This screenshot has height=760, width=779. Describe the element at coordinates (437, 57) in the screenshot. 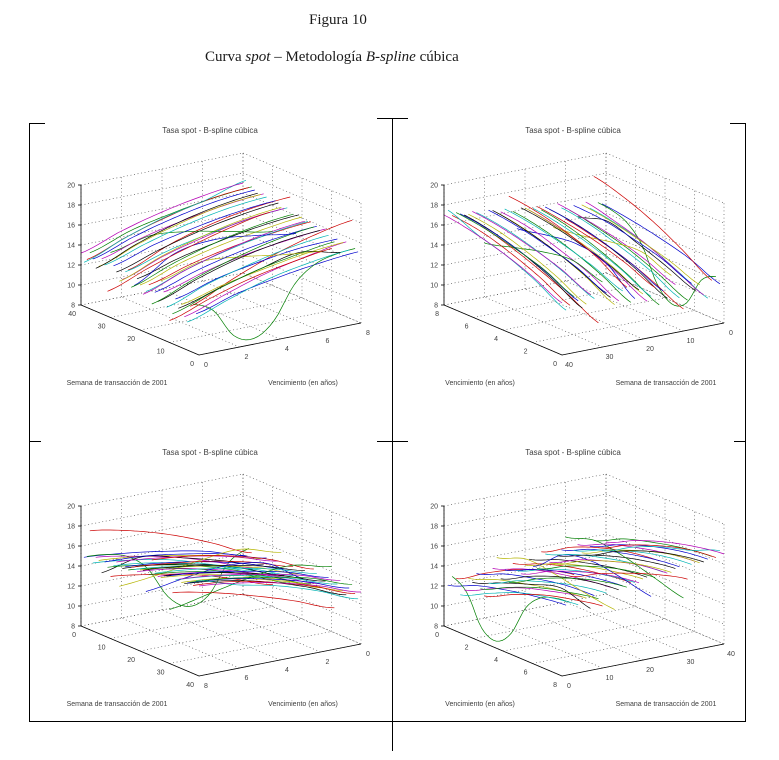

I see `figure-caption-part: cúbica` at that location.